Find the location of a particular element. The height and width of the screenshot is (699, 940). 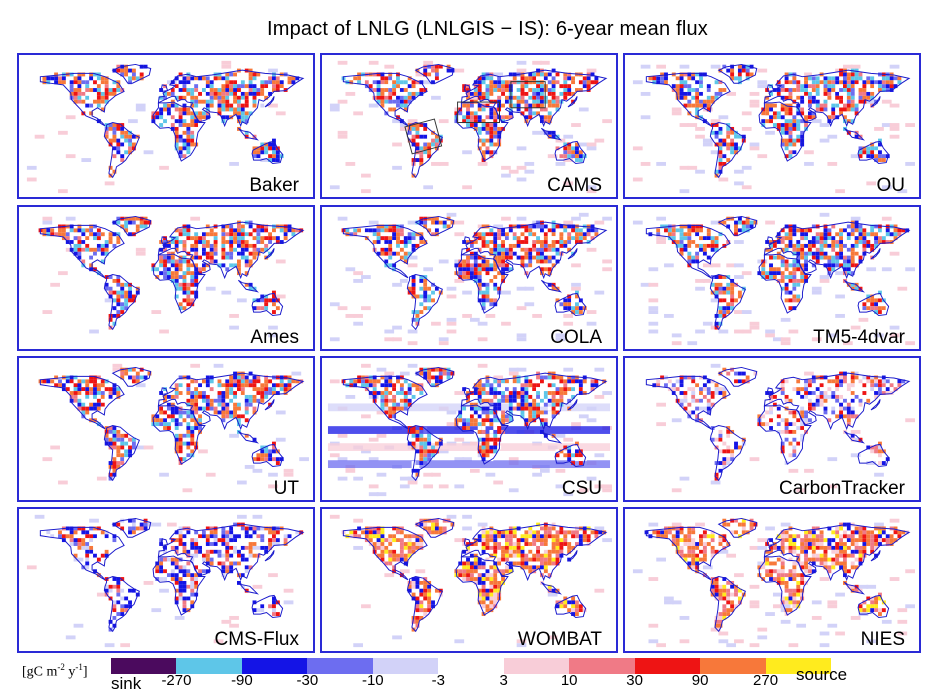

panel-label: CarbonTracker is located at coordinates (841, 488).